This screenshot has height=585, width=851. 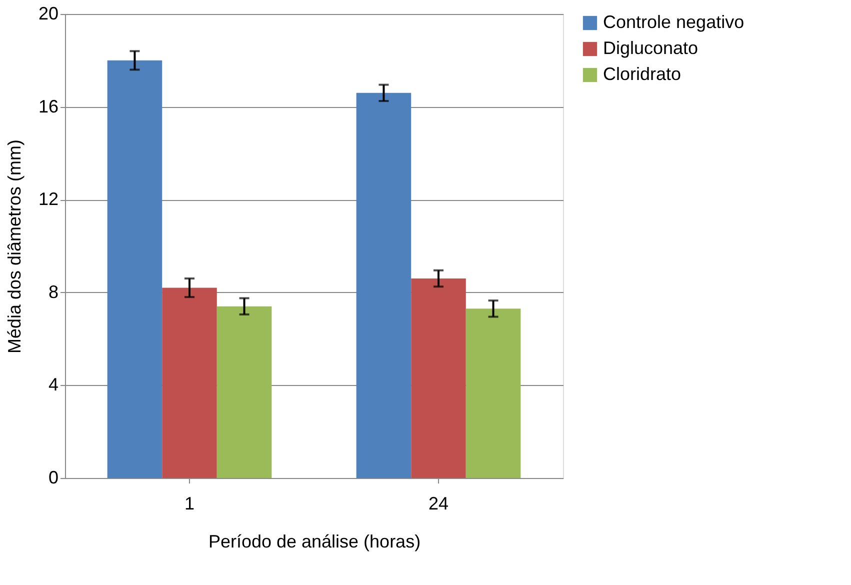 What do you see at coordinates (48, 14) in the screenshot?
I see `y-tick-label: 20` at bounding box center [48, 14].